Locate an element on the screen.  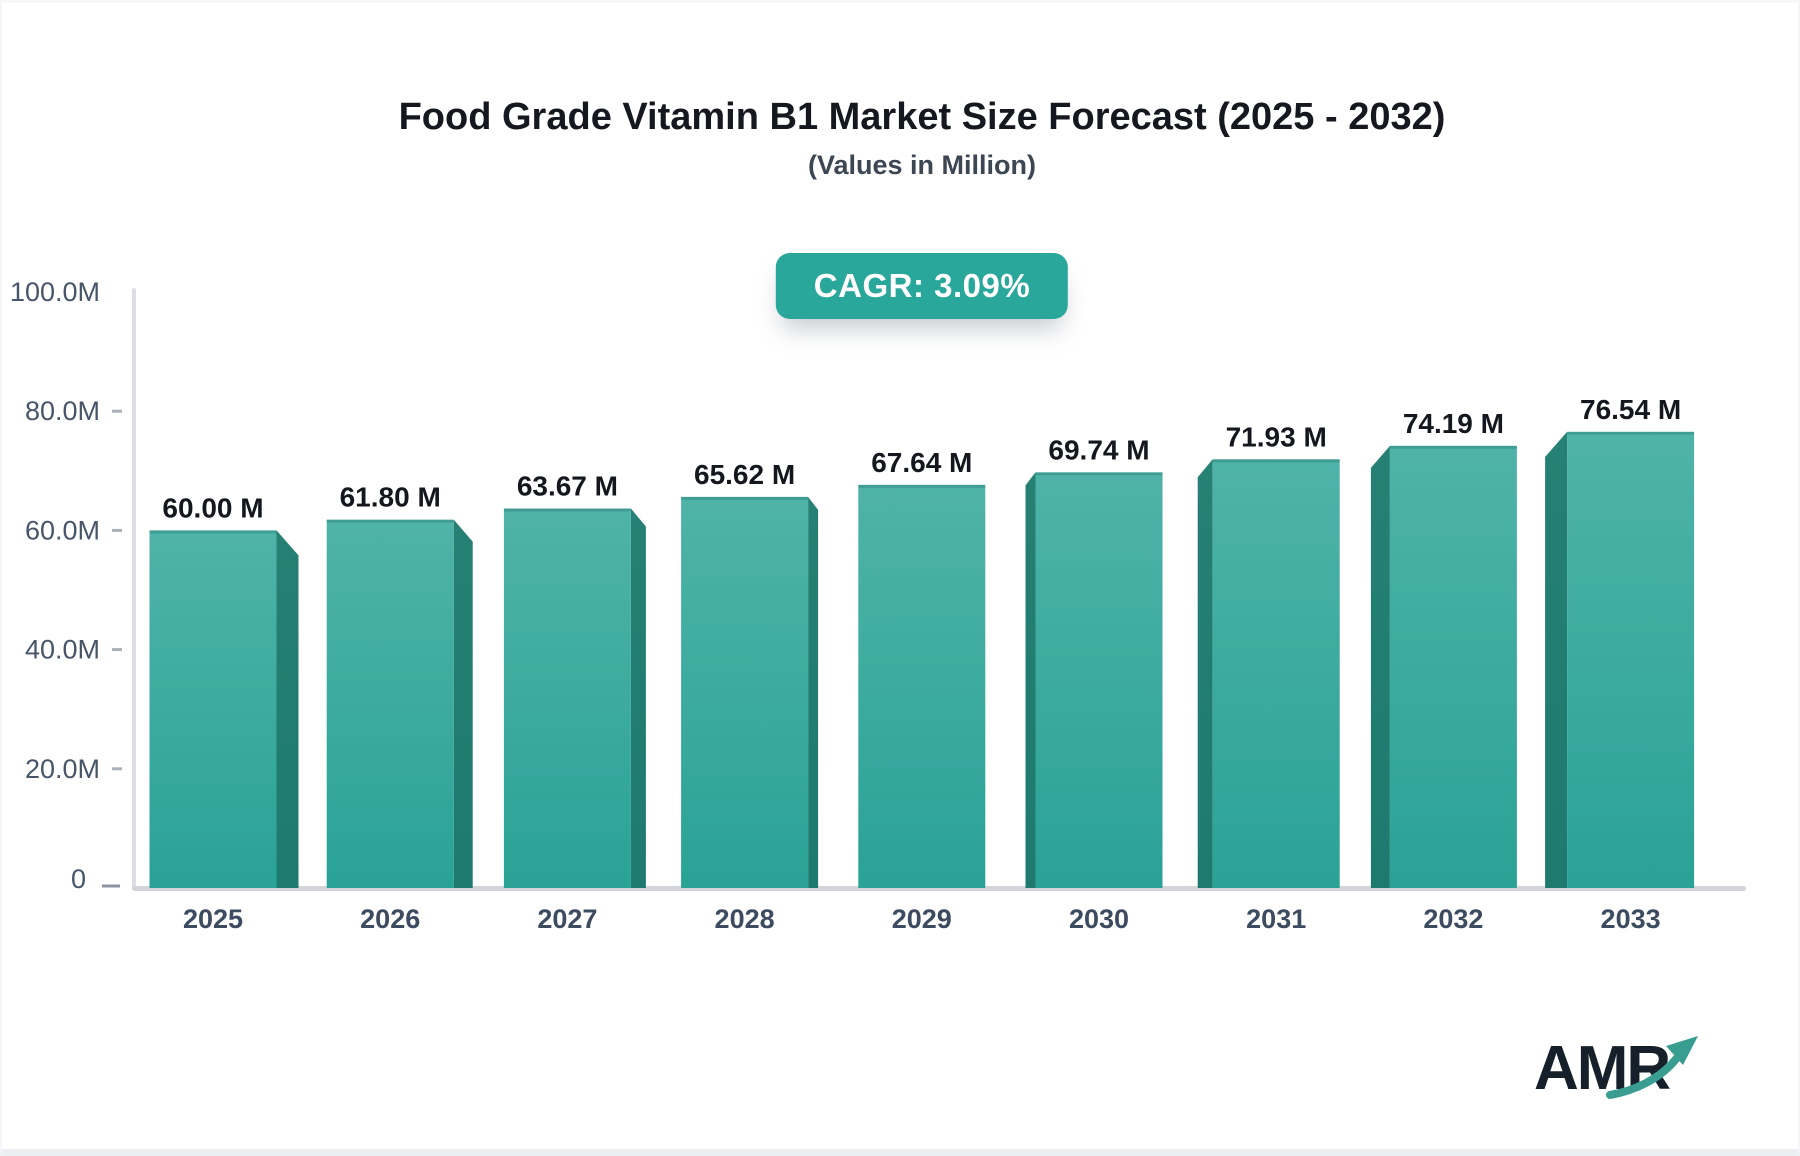
x-axis-label: 2026 is located at coordinates (390, 919).